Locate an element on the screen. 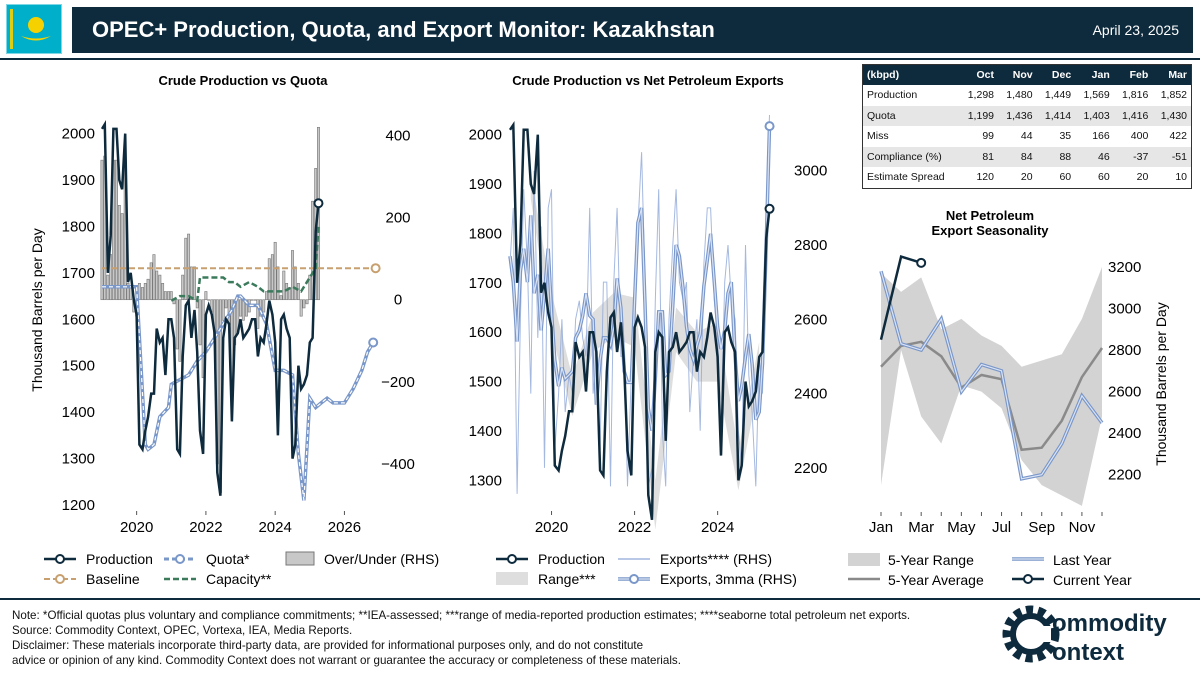 Image resolution: width=1200 pixels, height=676 pixels. five-year-range-band is located at coordinates (991, 386).